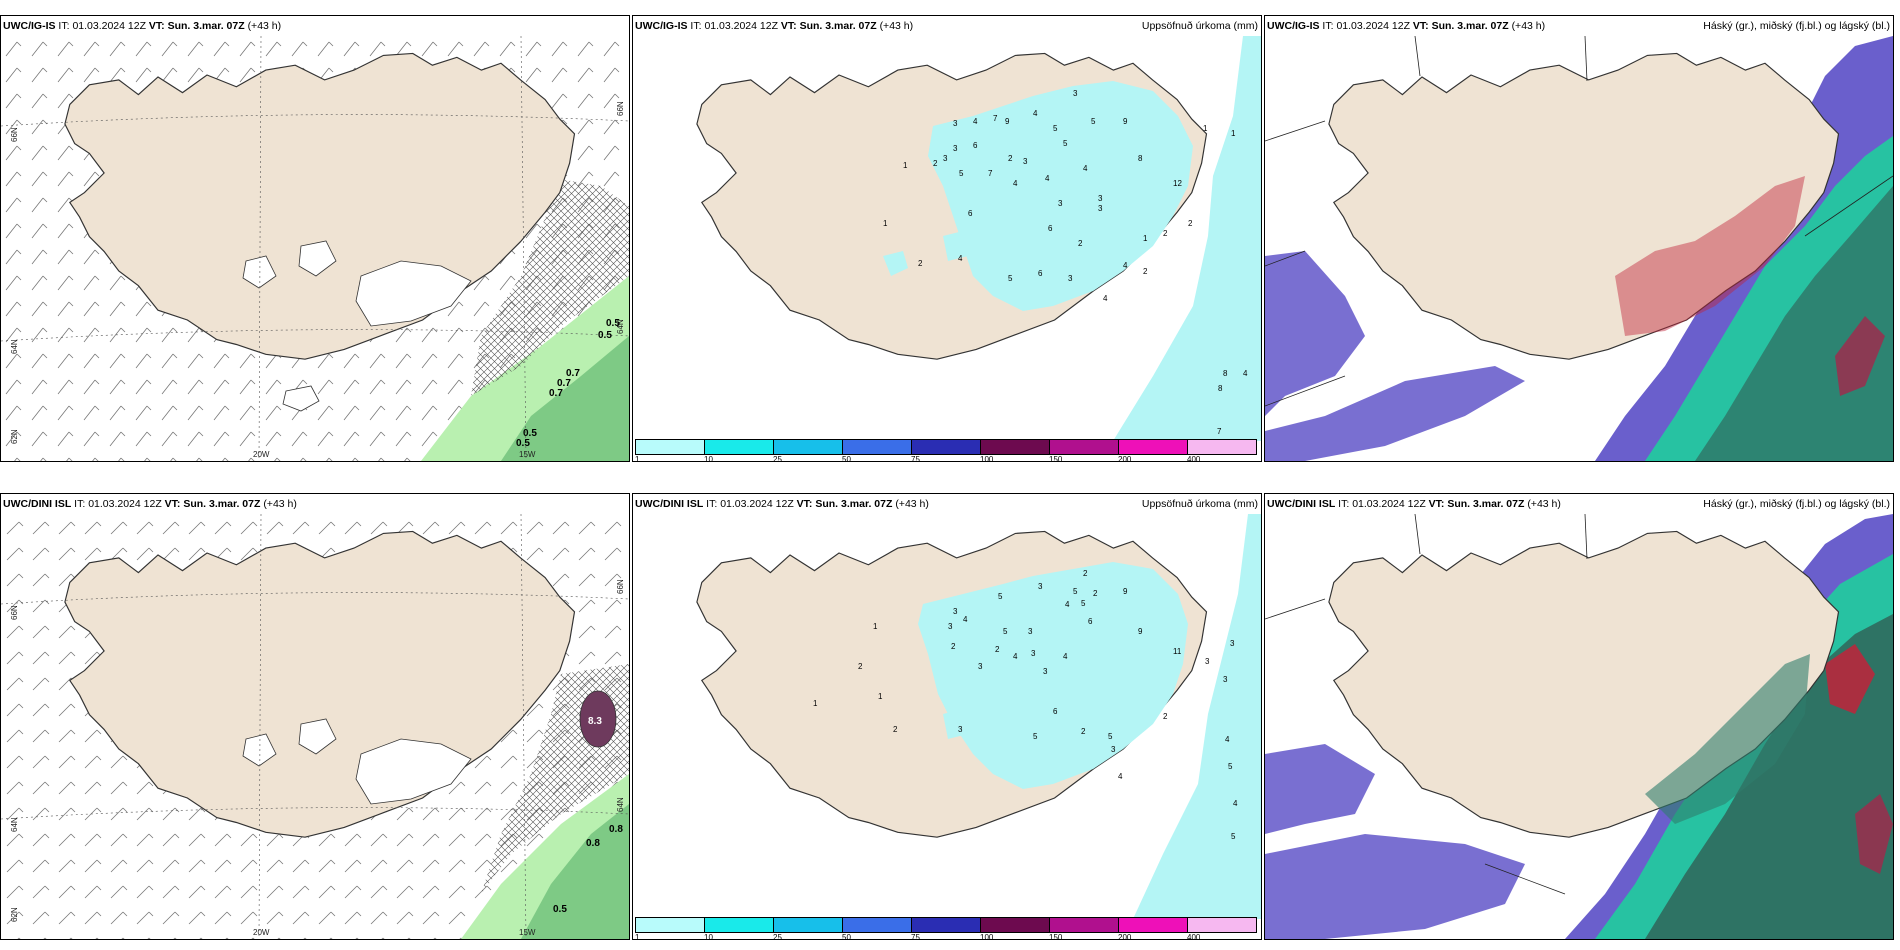 This screenshot has height=950, width=1900. What do you see at coordinates (593, 843) in the screenshot?
I see `wind-value: 0.8` at bounding box center [593, 843].